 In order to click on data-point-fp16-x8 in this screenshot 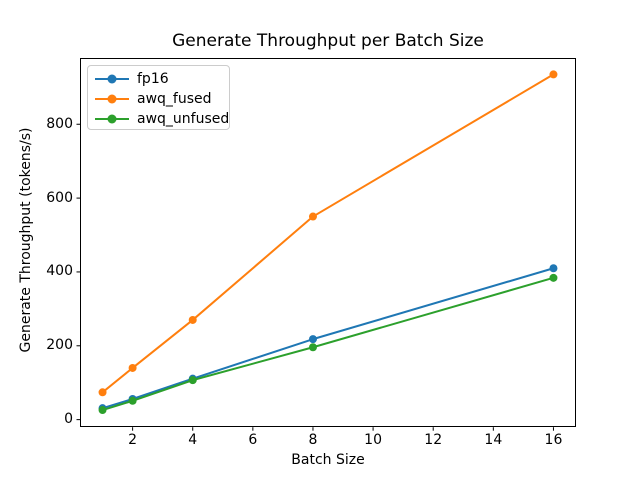, I will do `click(312, 339)`.